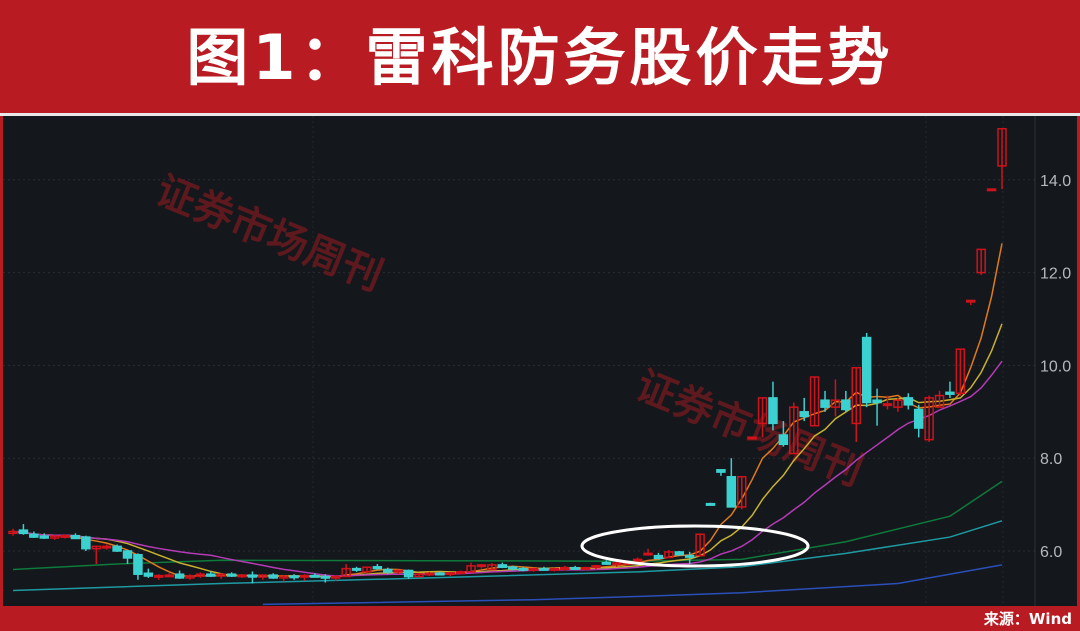  What do you see at coordinates (1051, 459) in the screenshot?
I see `y-tick-label: 8.0` at bounding box center [1051, 459].